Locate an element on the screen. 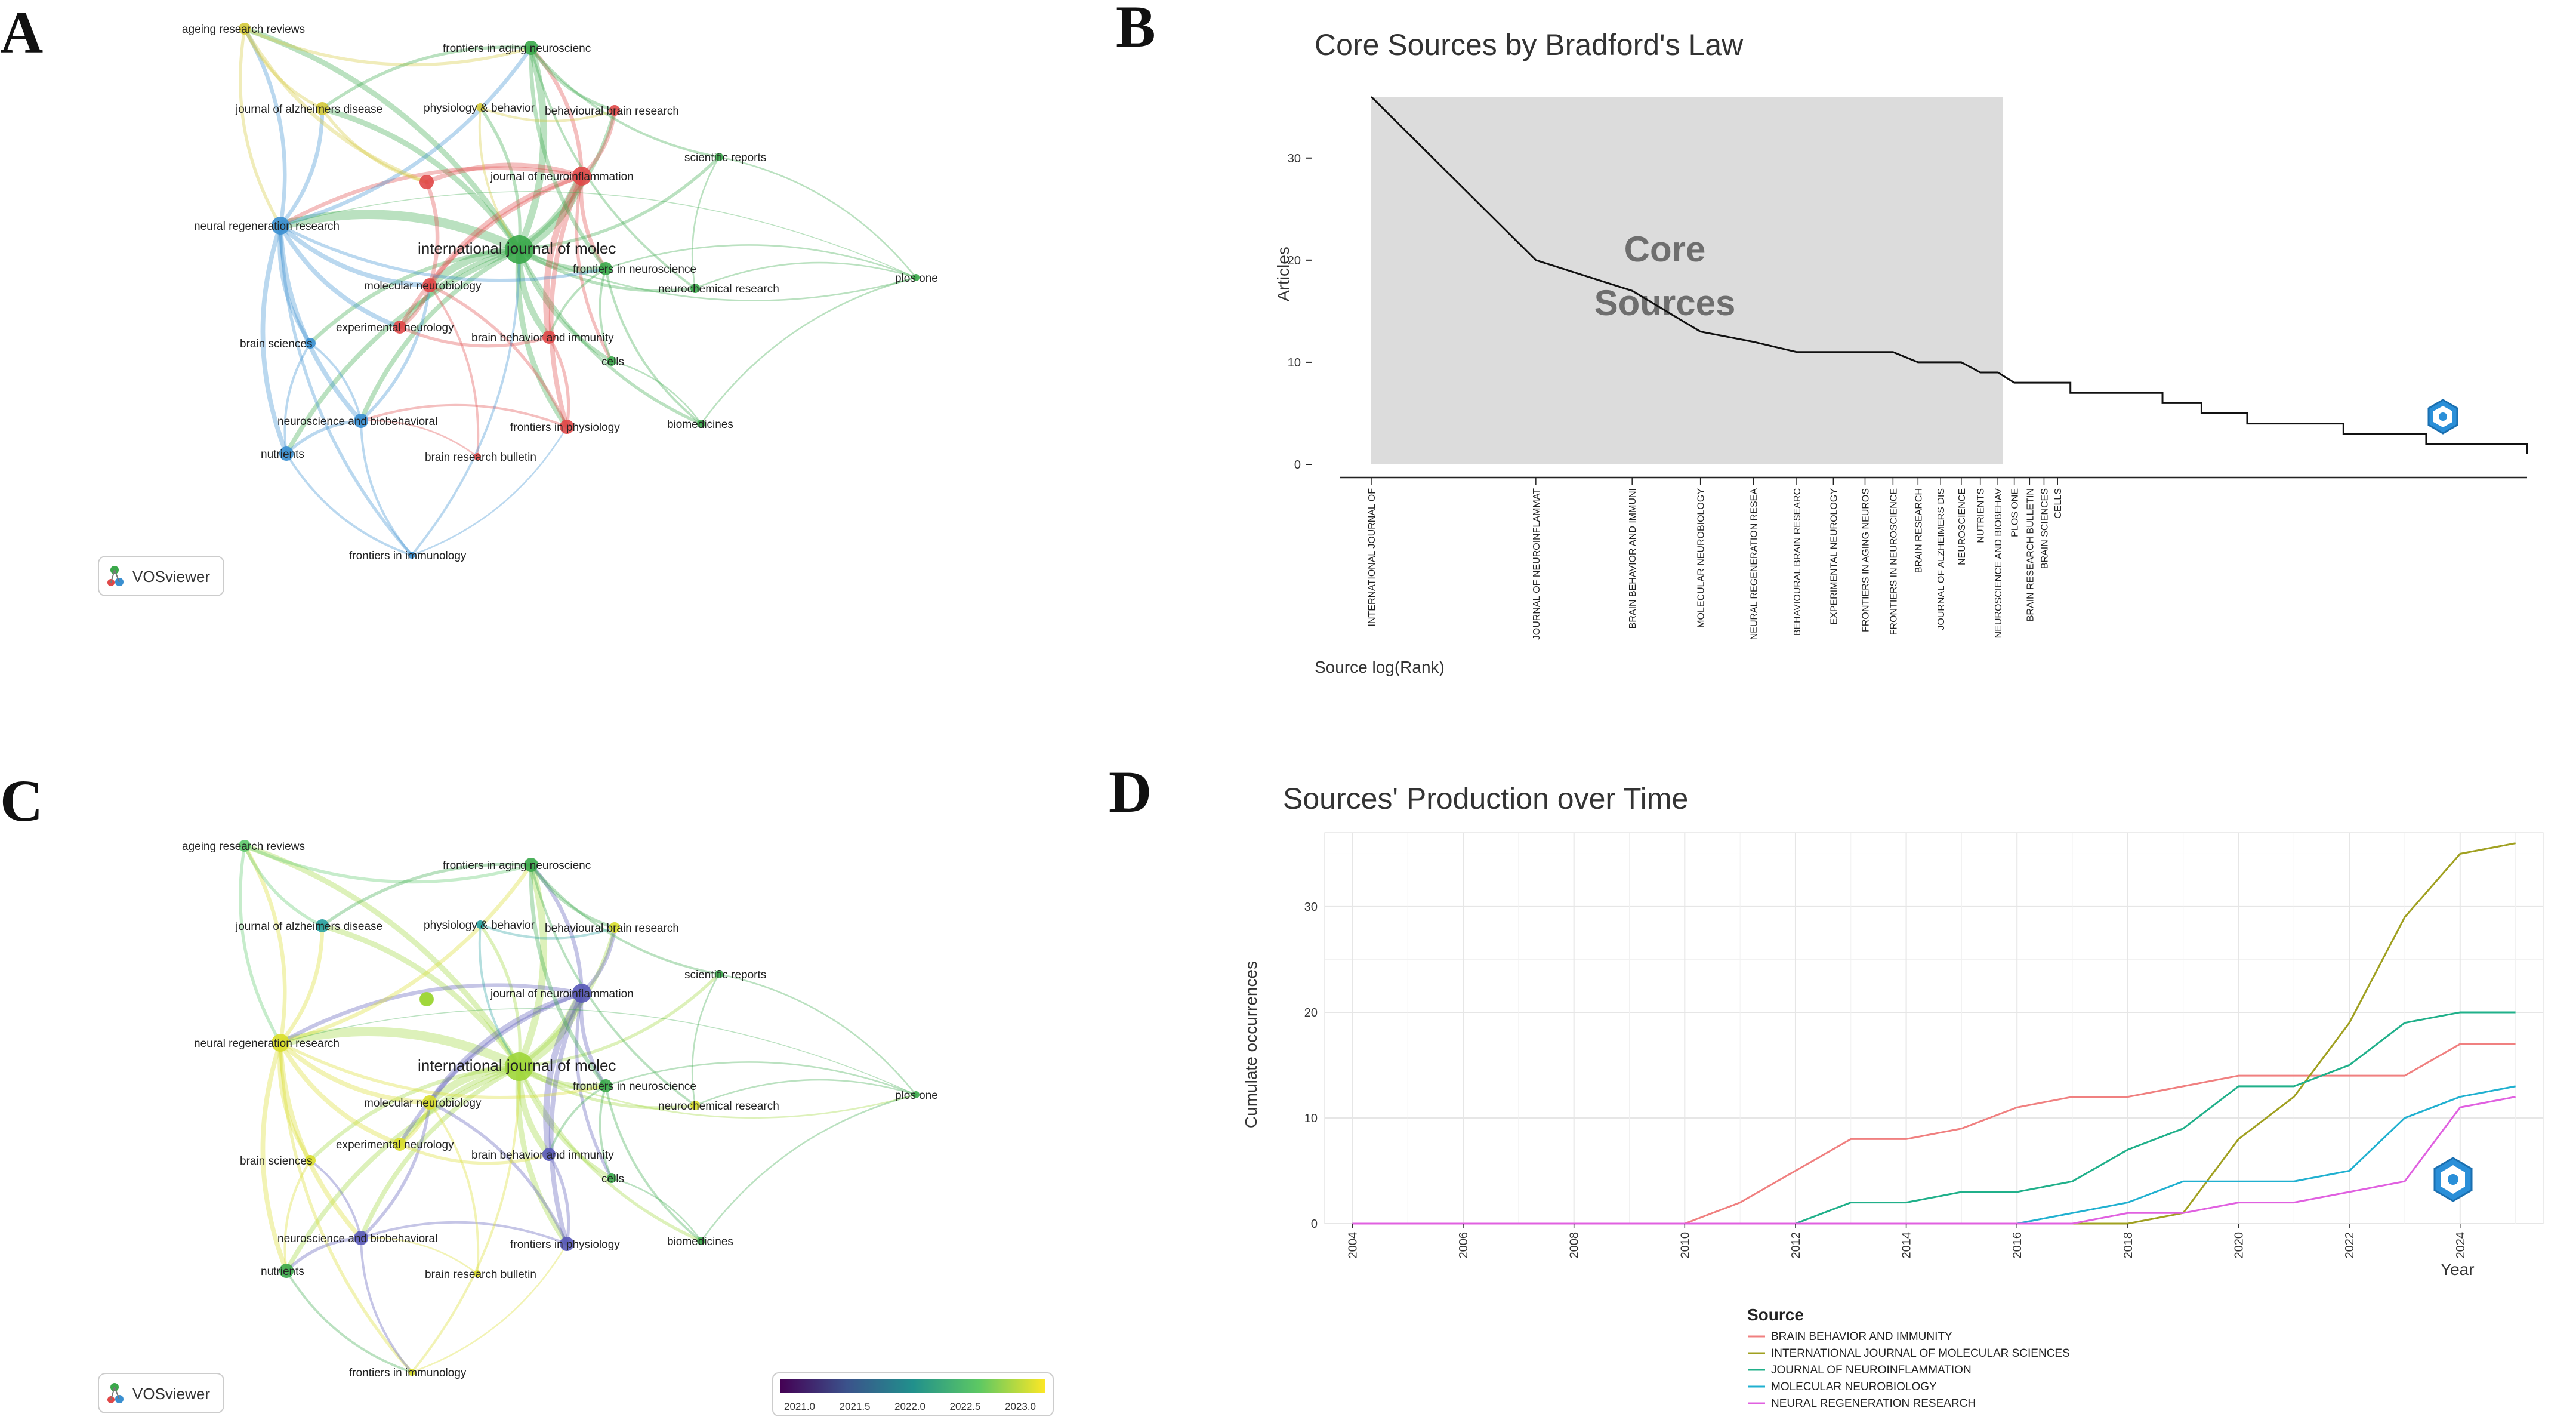 The width and height of the screenshot is (2576, 1420). node-label-ageing: ageing research reviews is located at coordinates (243, 847).